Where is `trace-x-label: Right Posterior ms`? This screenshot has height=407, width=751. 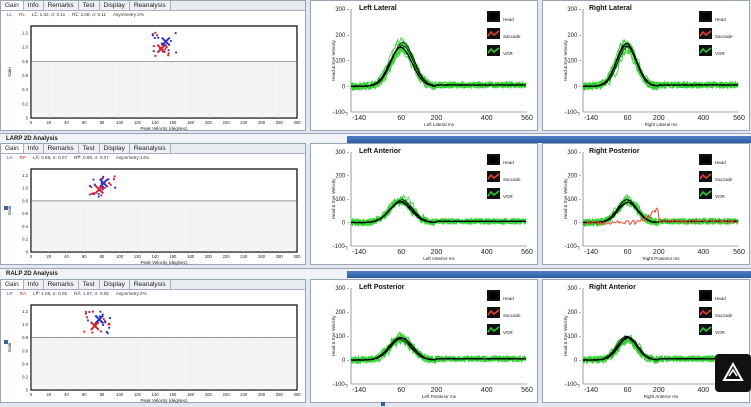 trace-x-label: Right Posterior ms is located at coordinates (661, 258).